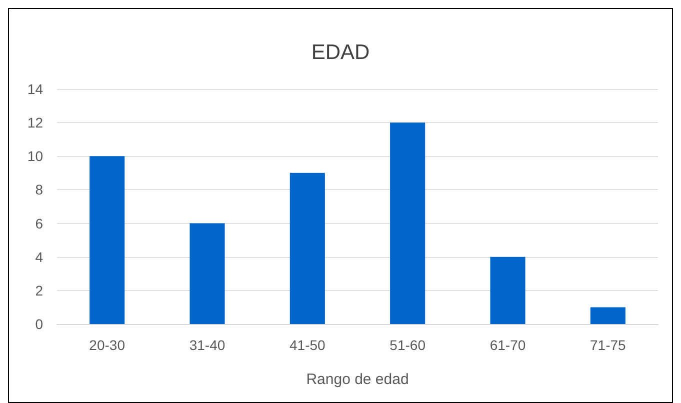 This screenshot has width=681, height=403. Describe the element at coordinates (39, 290) in the screenshot. I see `y-tick-label: 2` at that location.